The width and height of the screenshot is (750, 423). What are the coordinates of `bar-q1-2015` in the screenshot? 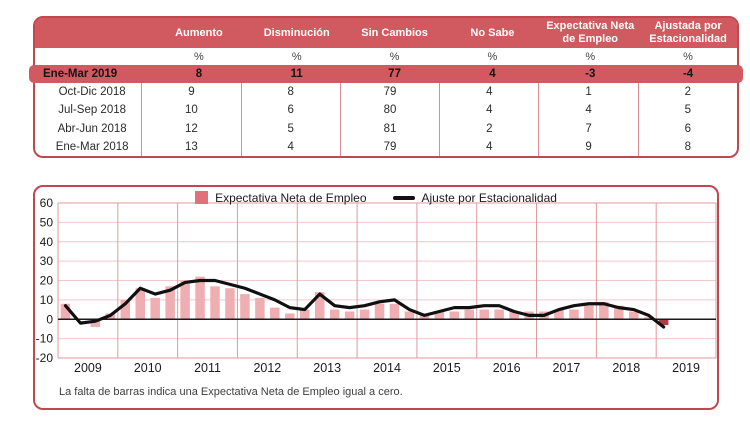 It's located at (424, 317).